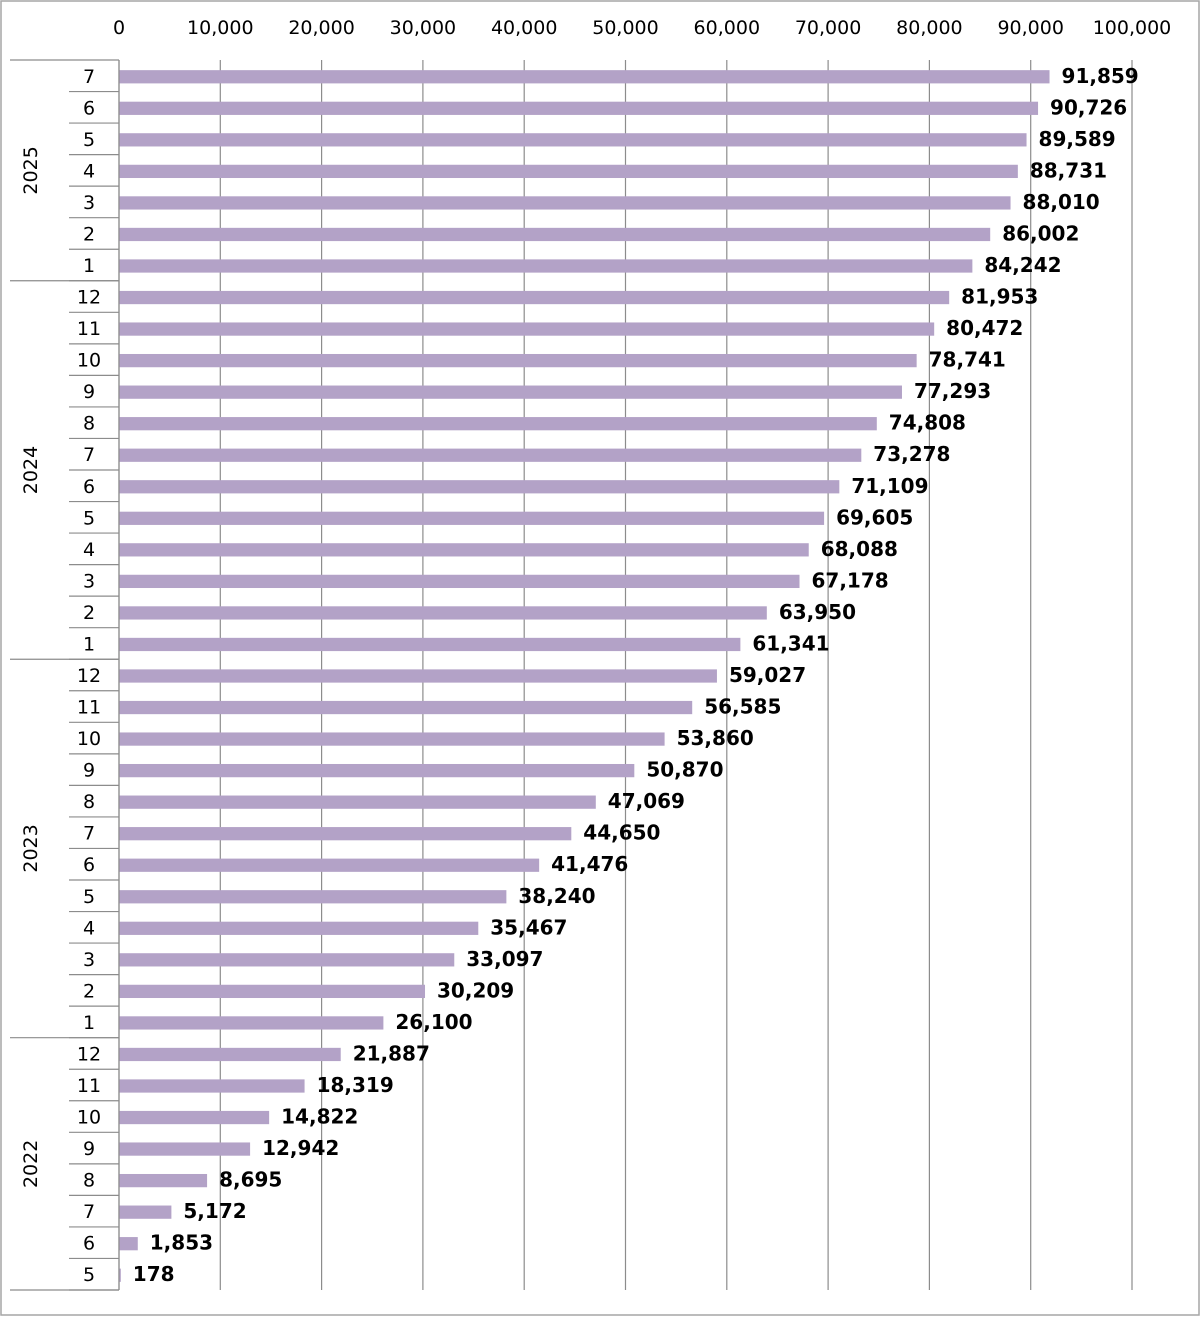 The width and height of the screenshot is (1200, 1320). I want to click on data-label: 89,589, so click(1077, 139).